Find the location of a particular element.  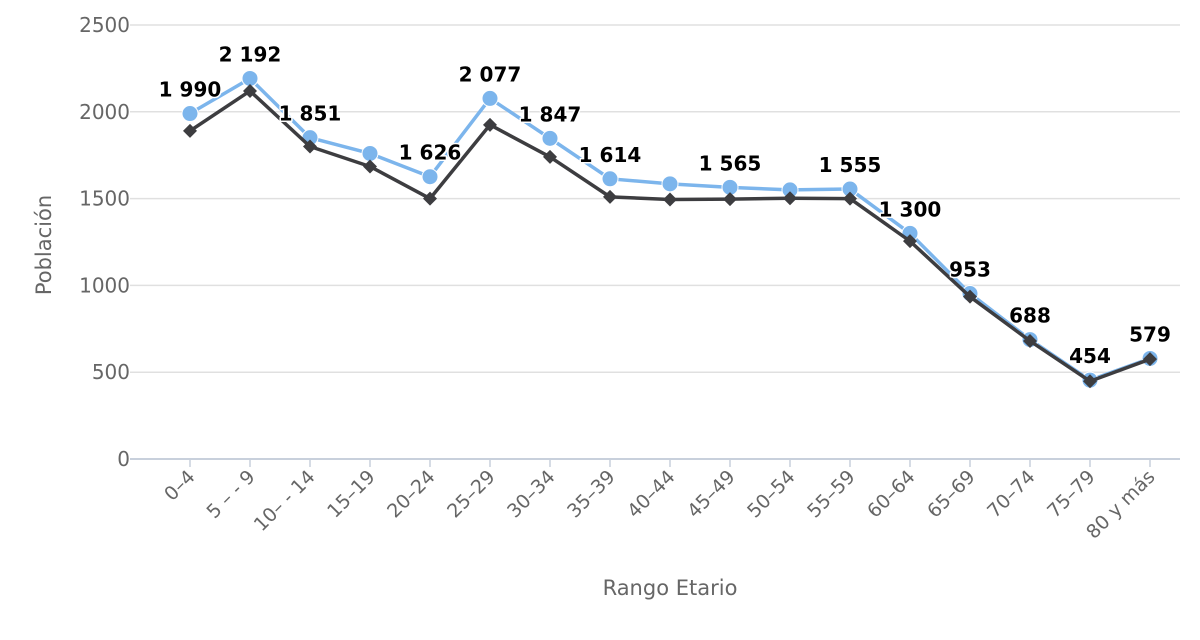

data-label: 1 847 is located at coordinates (550, 114).